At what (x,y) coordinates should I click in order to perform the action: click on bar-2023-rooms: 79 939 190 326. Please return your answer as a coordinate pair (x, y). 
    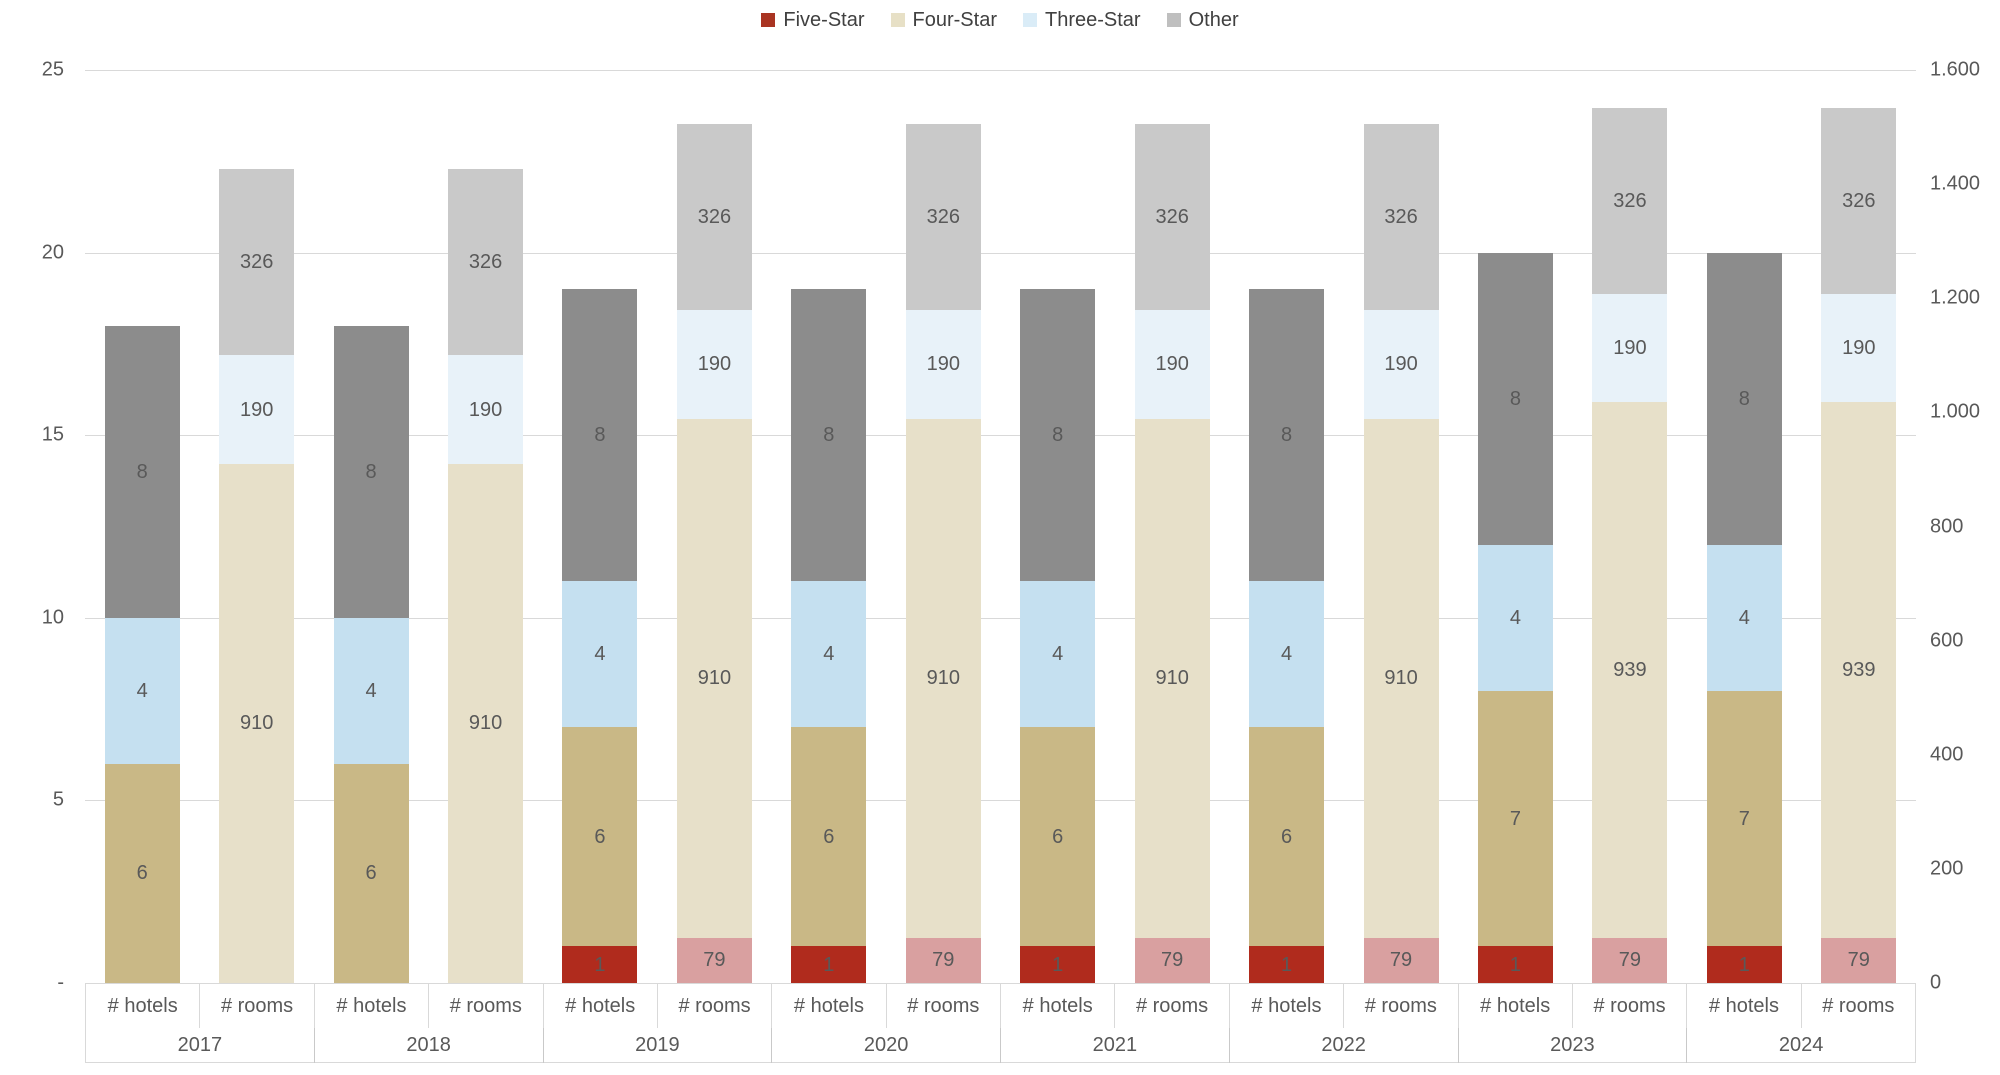
    Looking at the image, I should click on (1630, 545).